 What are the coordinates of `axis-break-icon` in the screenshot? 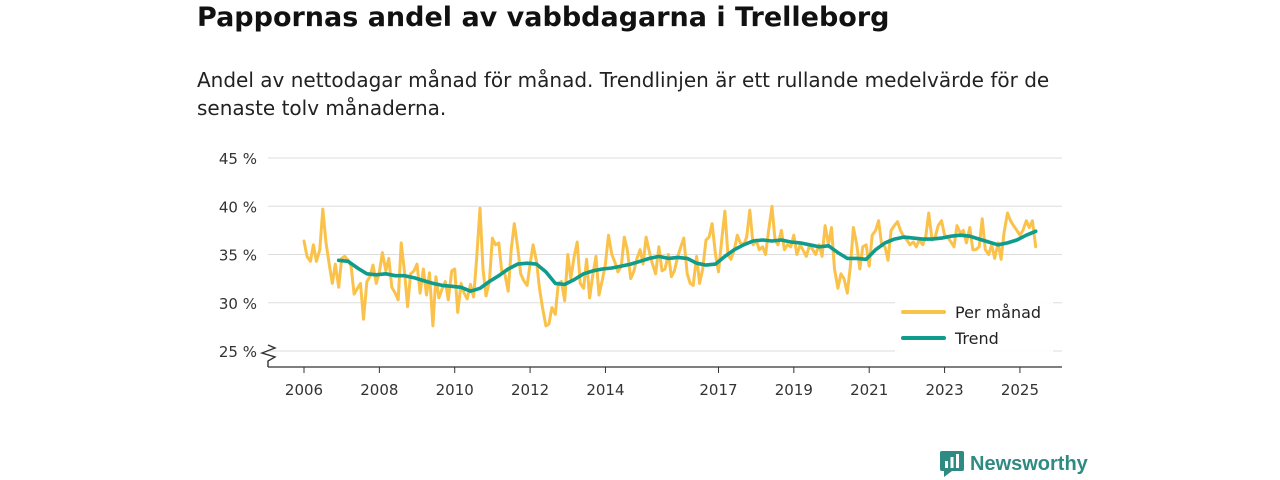 It's located at (268, 355).